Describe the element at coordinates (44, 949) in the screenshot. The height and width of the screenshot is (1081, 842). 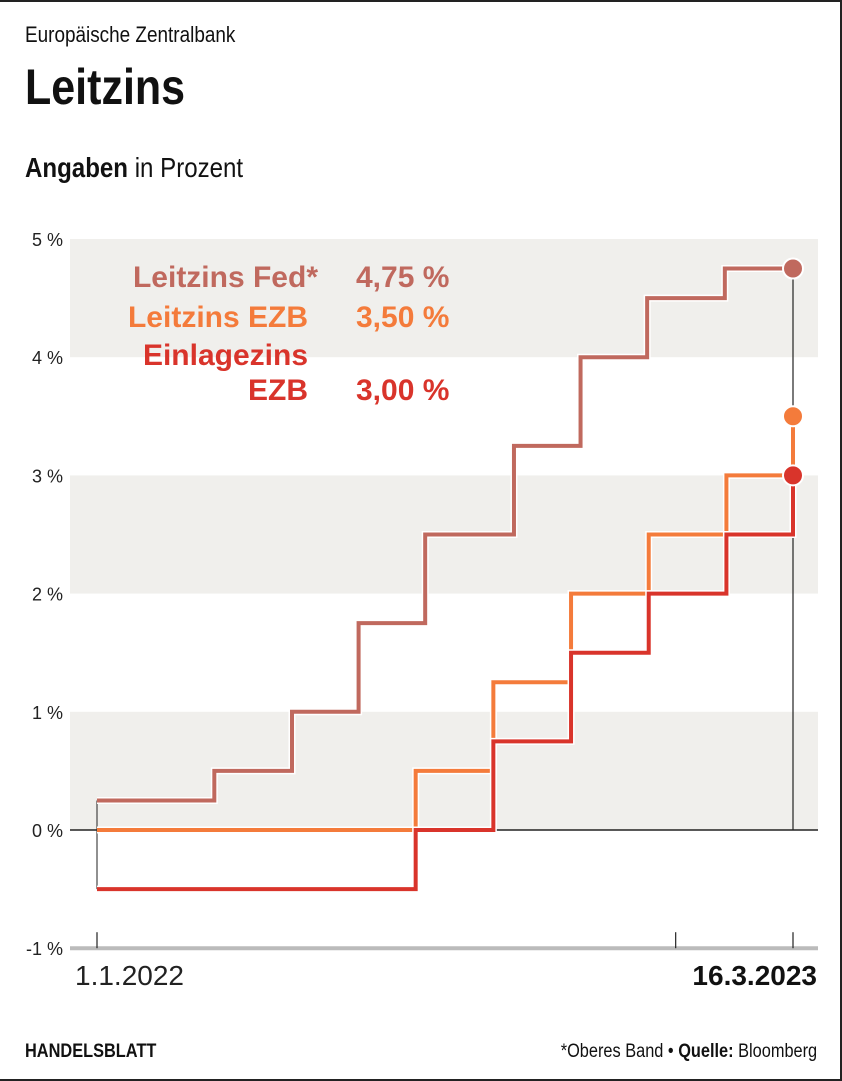
I see `y-tick-label: -1 %` at that location.